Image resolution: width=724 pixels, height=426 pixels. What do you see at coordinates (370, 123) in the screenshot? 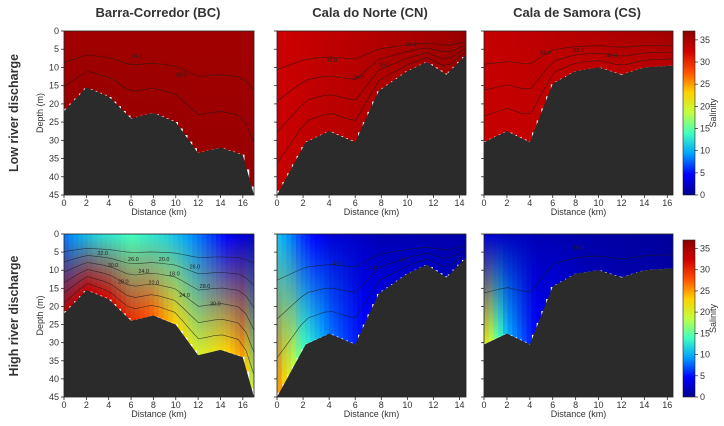
I see `panel-cn-low: 33.0 34.0 35.0 36.0 0 2 4 6 8 10 12 14 Distance (km)` at bounding box center [370, 123].